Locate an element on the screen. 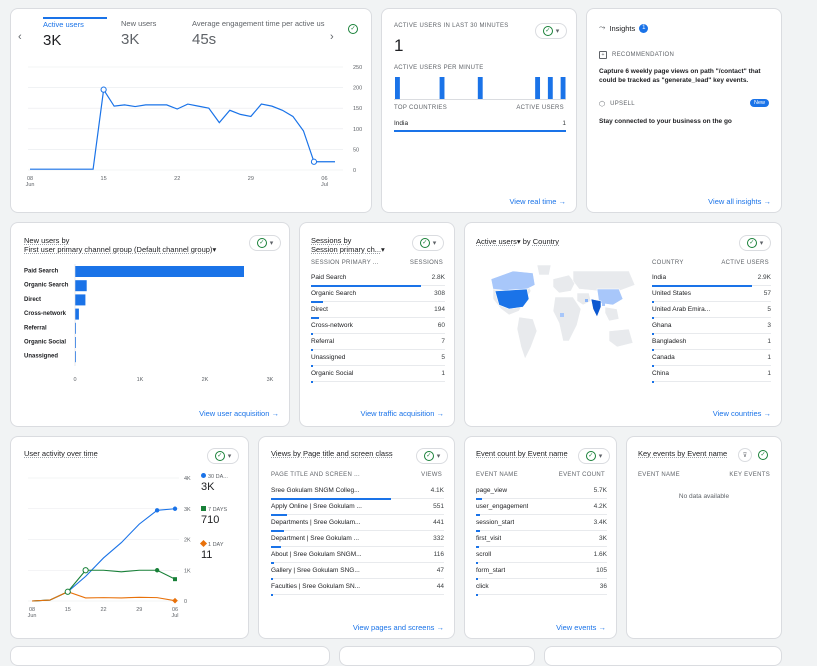  prev-arrow-icon: ‹ is located at coordinates (20, 37).